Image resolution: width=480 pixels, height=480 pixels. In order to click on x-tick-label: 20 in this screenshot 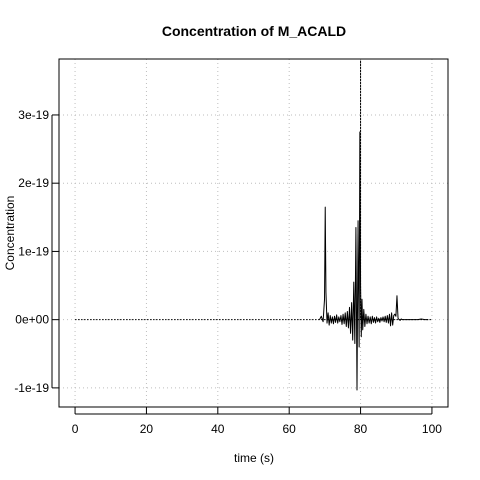, I will do `click(147, 429)`.